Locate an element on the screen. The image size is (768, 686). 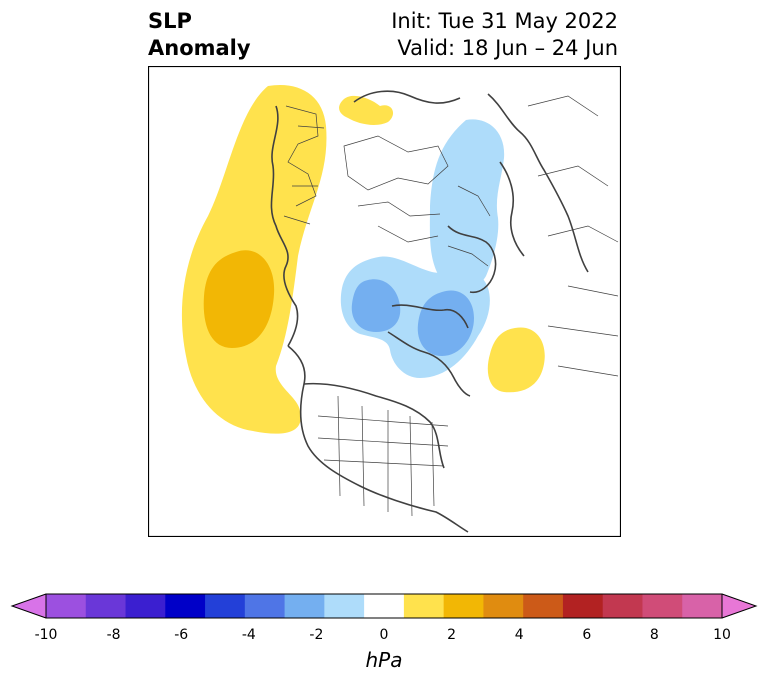
colorbar-right-extension-outline is located at coordinates (739, 606).